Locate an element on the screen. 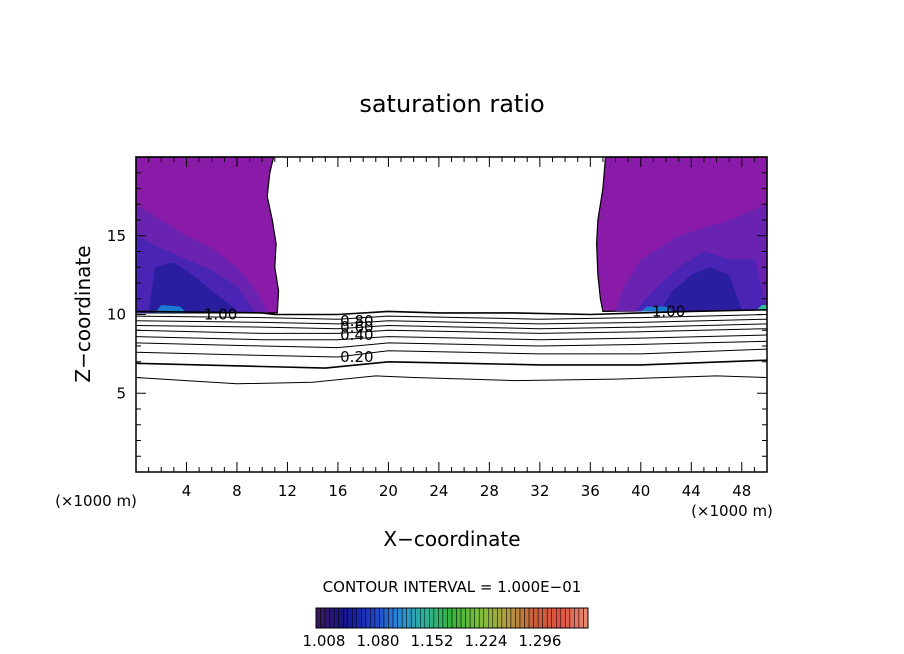 The height and width of the screenshot is (654, 904). y-tick-label: 15 is located at coordinates (116, 236).